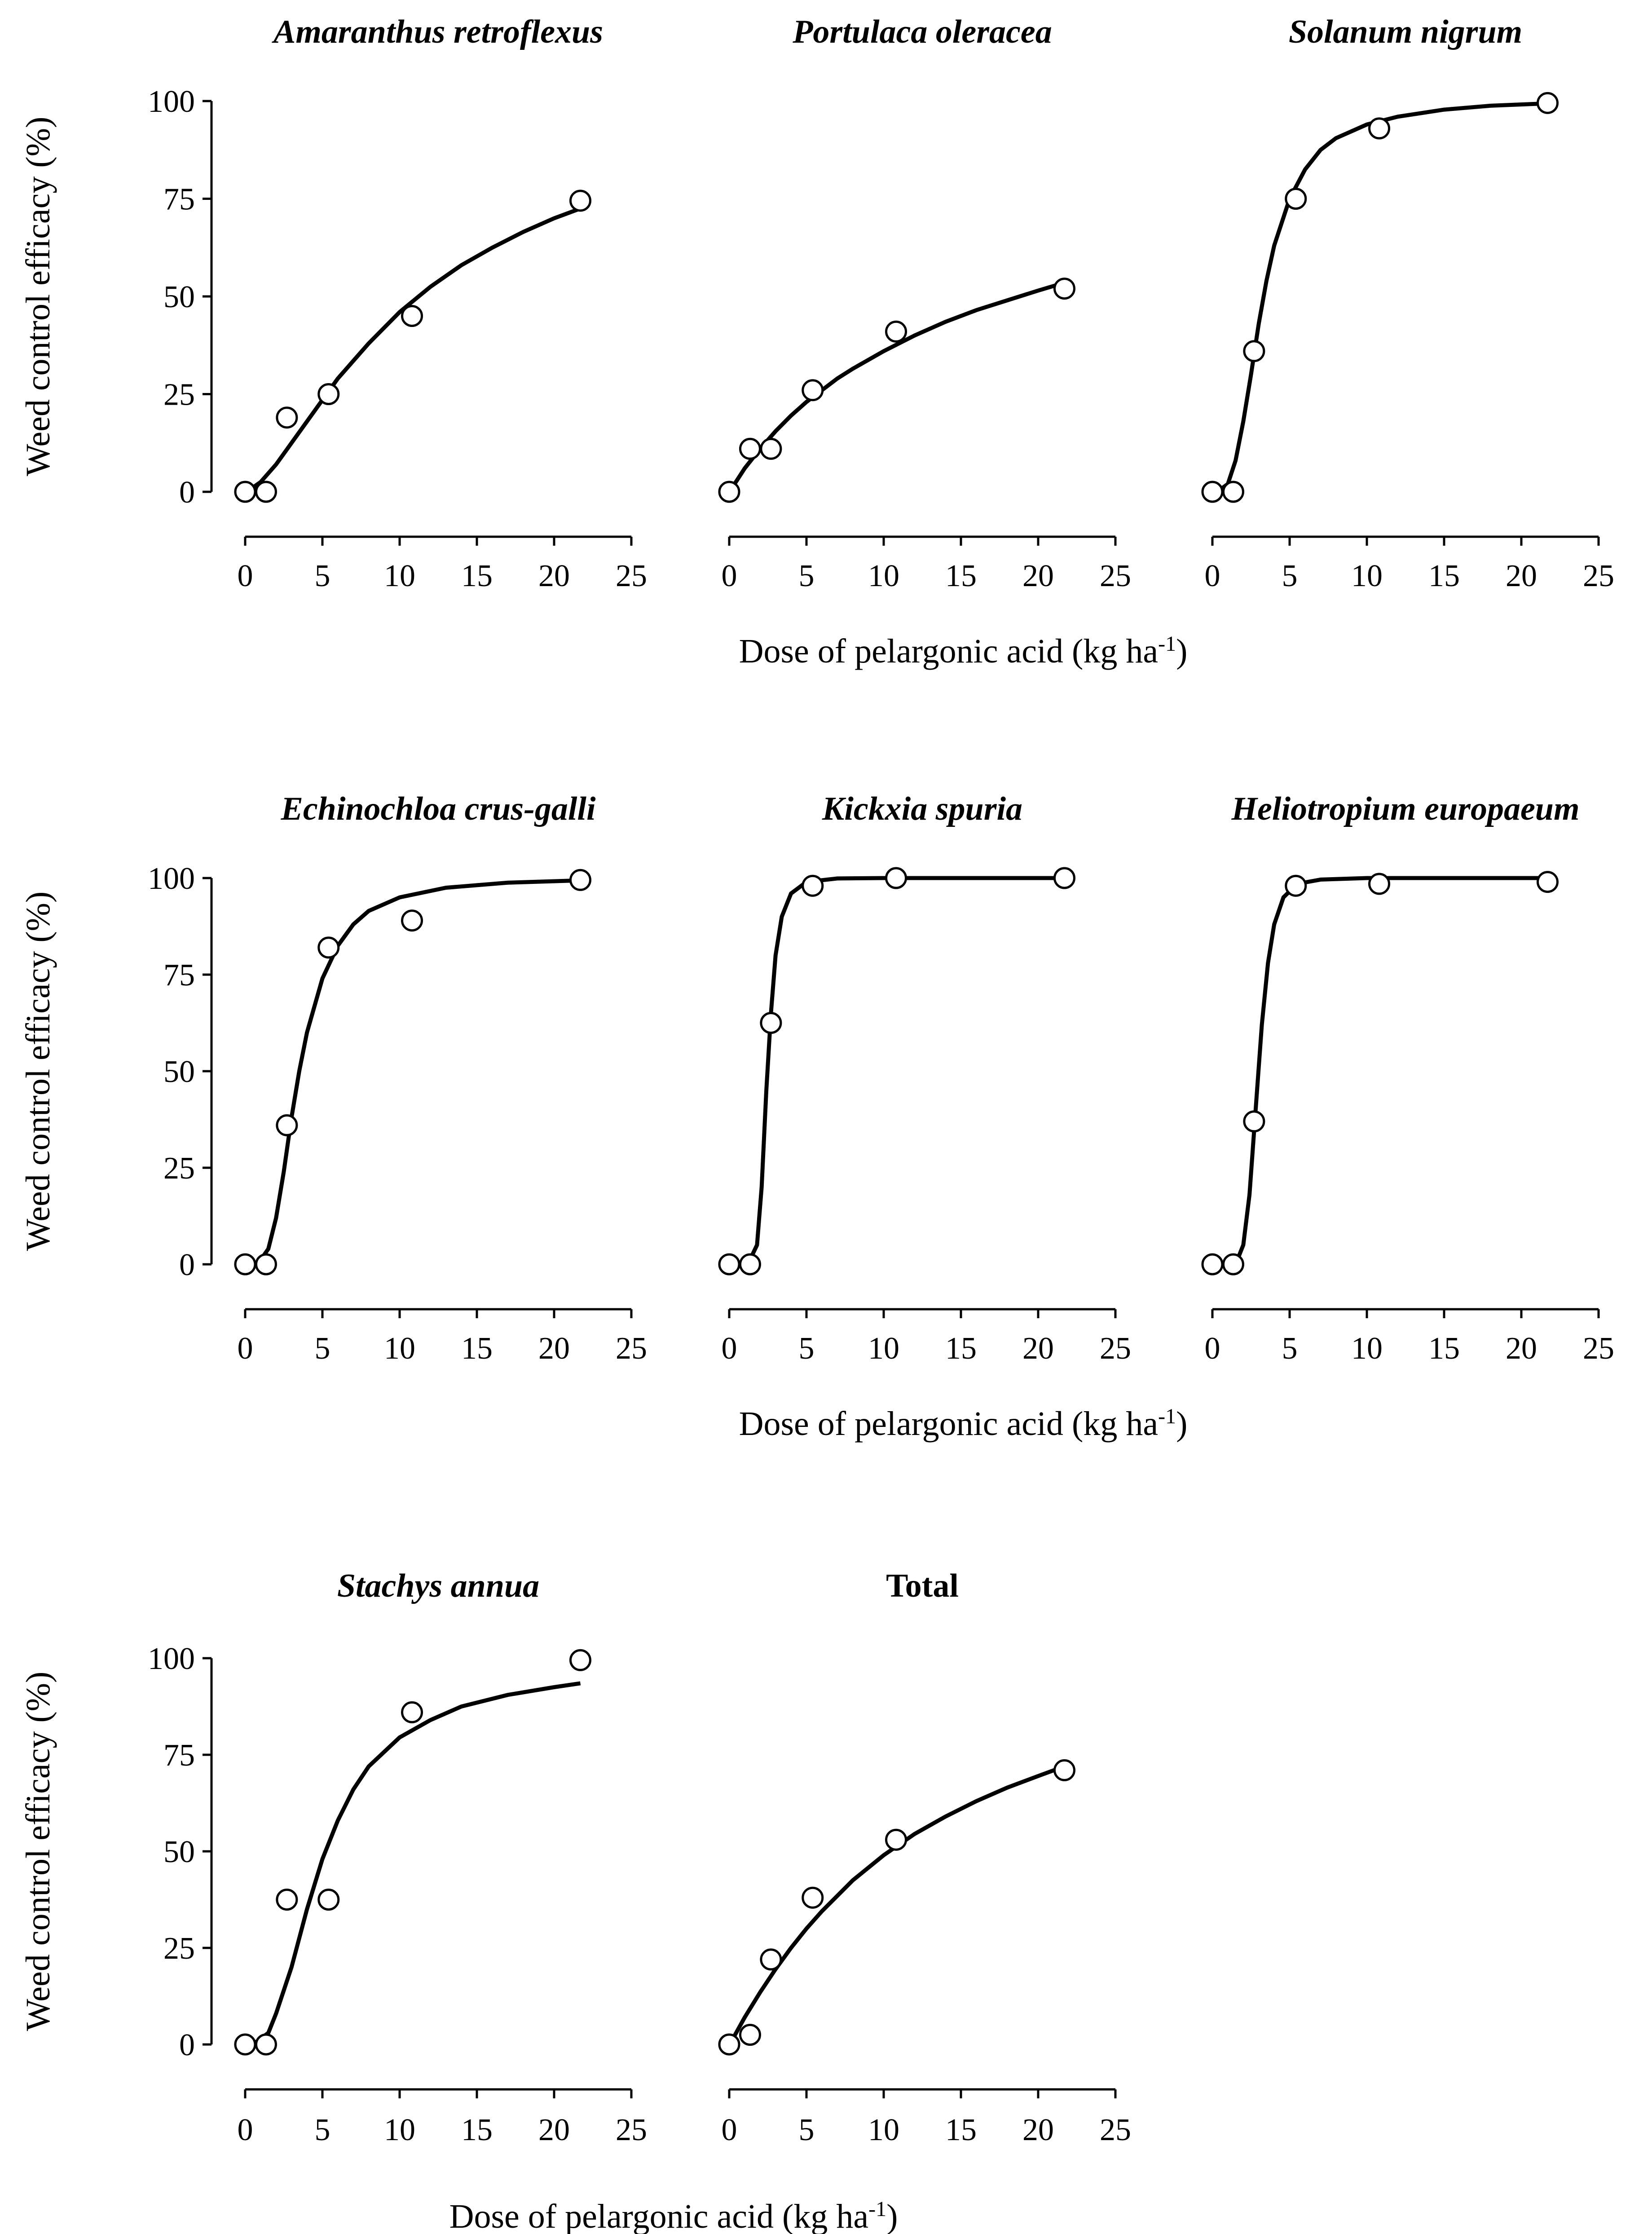 This screenshot has width=1652, height=2234. Describe the element at coordinates (438, 1585) in the screenshot. I see `panel-title: Stachys annua` at that location.